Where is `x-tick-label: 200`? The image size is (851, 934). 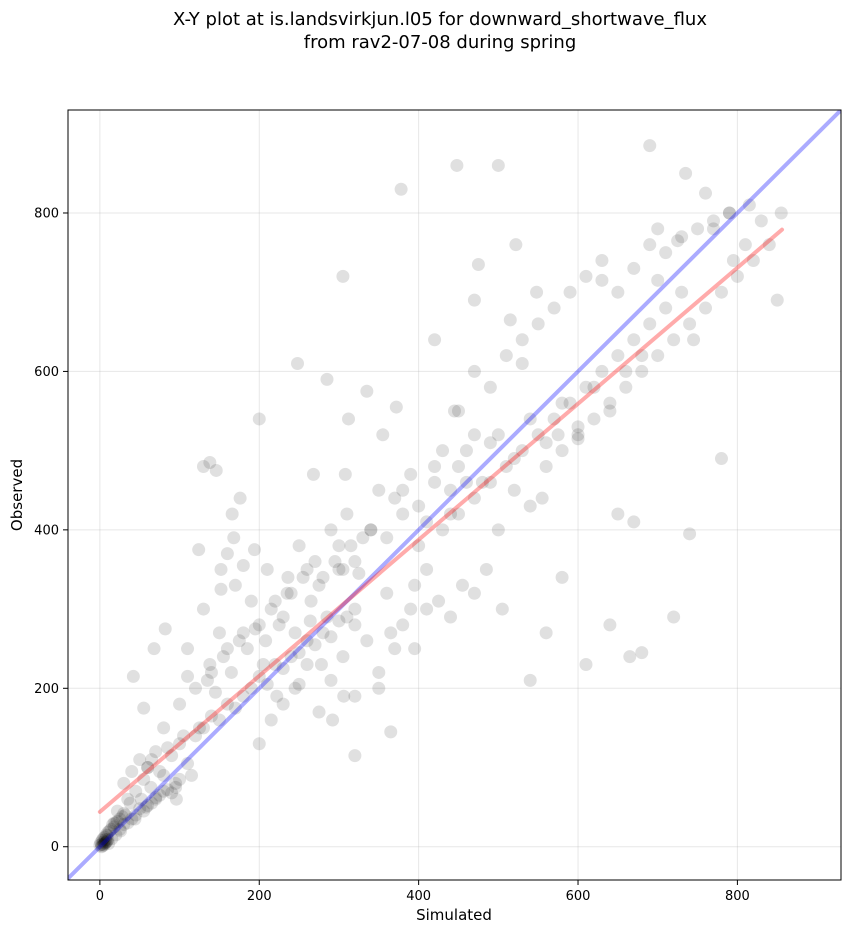 x-tick-label: 200 is located at coordinates (259, 896).